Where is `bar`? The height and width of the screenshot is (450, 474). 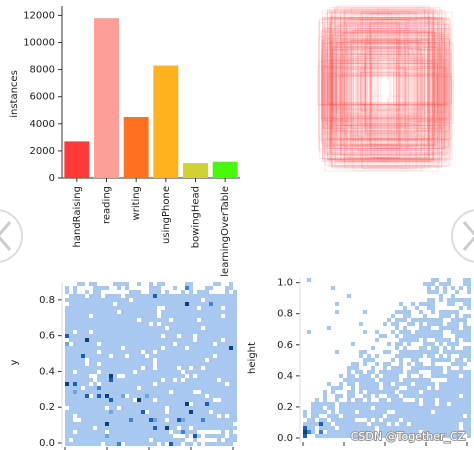 bar is located at coordinates (195, 170).